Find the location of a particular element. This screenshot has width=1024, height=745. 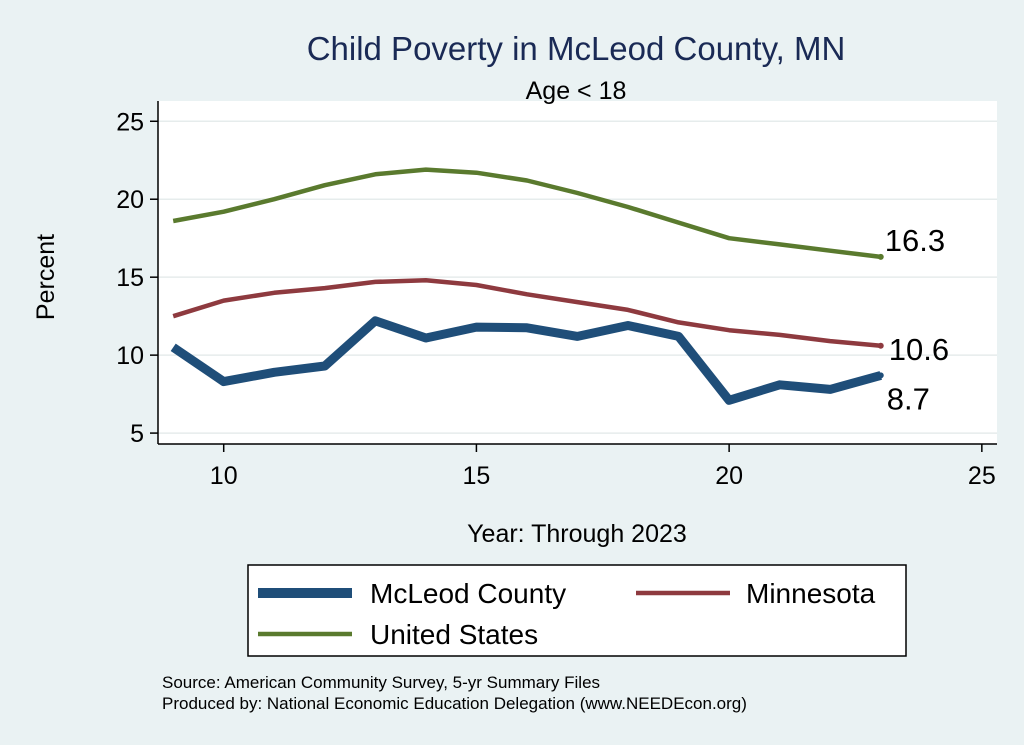

x-axis-title: Year: Through 2023 is located at coordinates (577, 534).